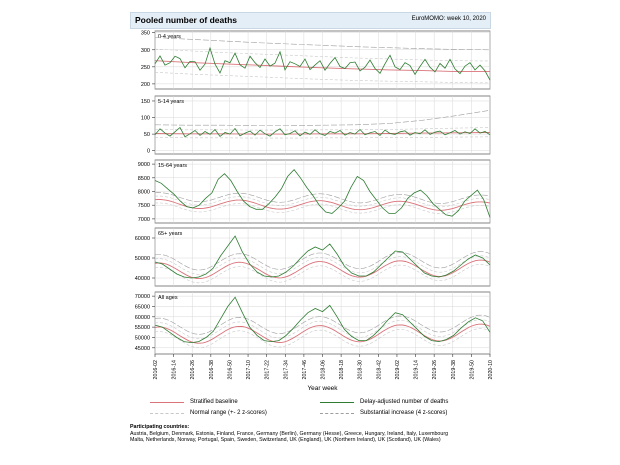 The height and width of the screenshot is (465, 620). What do you see at coordinates (228, 413) in the screenshot?
I see `legend-label: Normal range (+- 2 z-scores)` at bounding box center [228, 413].